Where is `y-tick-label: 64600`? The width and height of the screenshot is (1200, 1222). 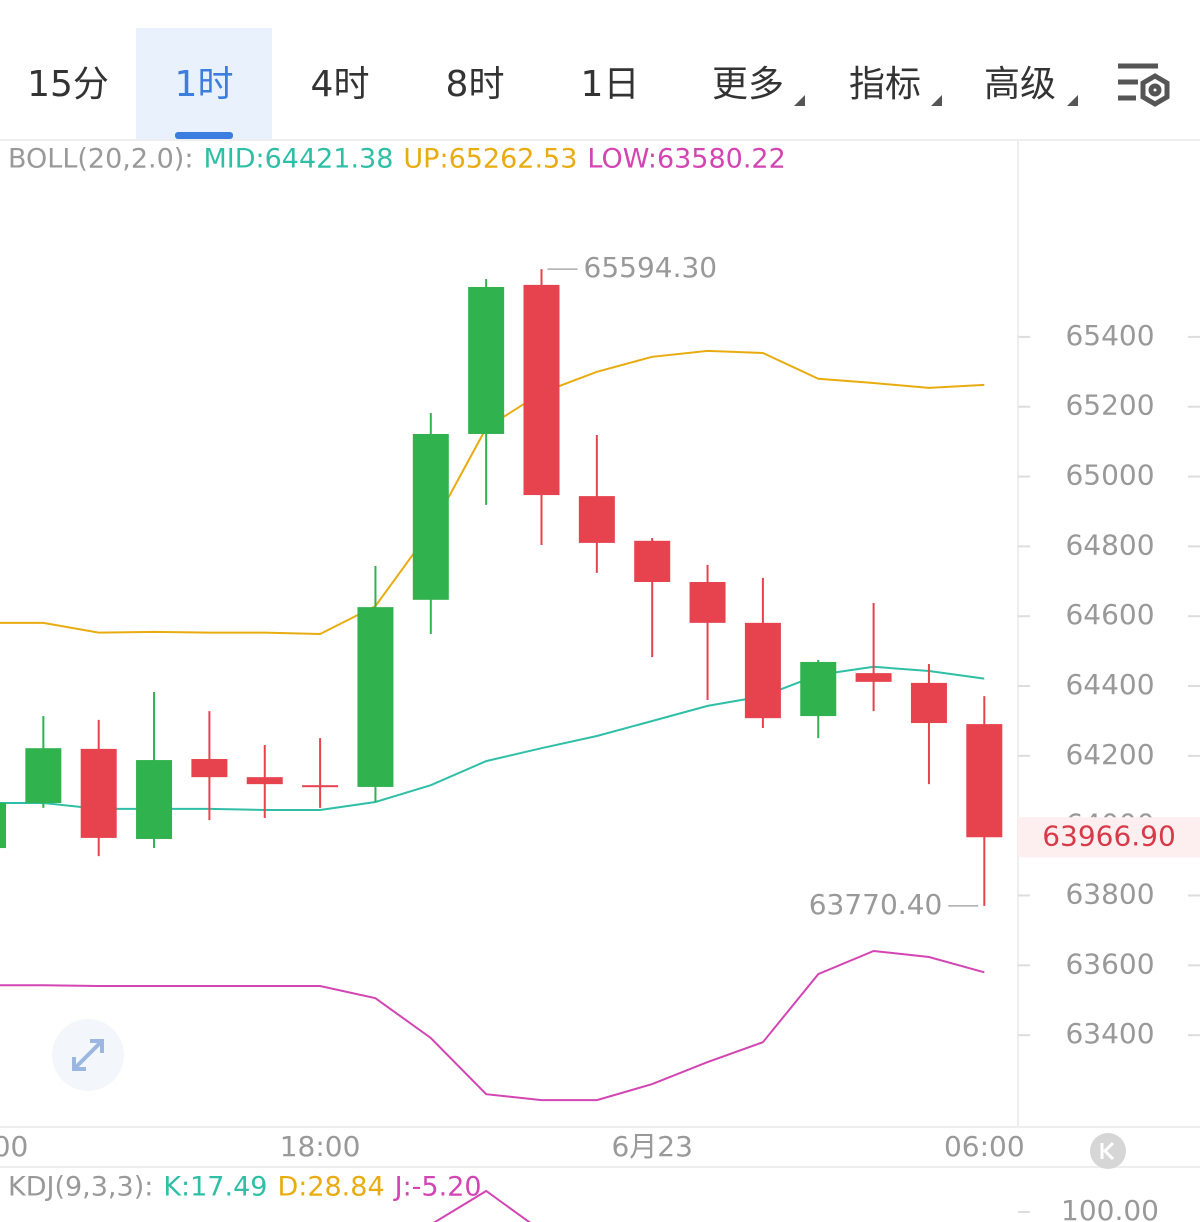
y-tick-label: 64600 is located at coordinates (1109, 614).